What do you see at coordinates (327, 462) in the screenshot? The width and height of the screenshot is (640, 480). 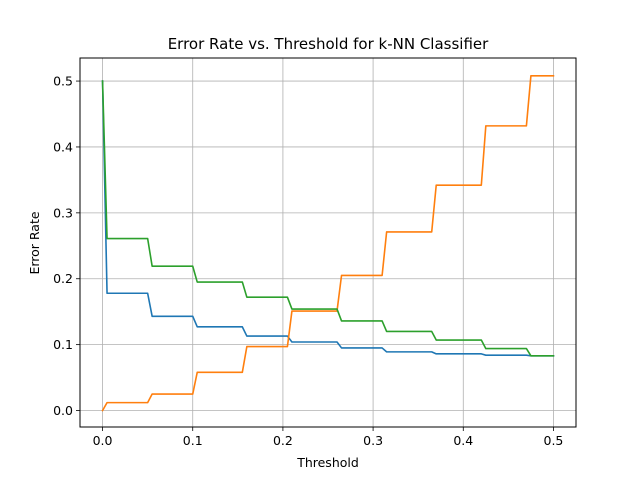 I see `x-axis-label: Threshold` at bounding box center [327, 462].